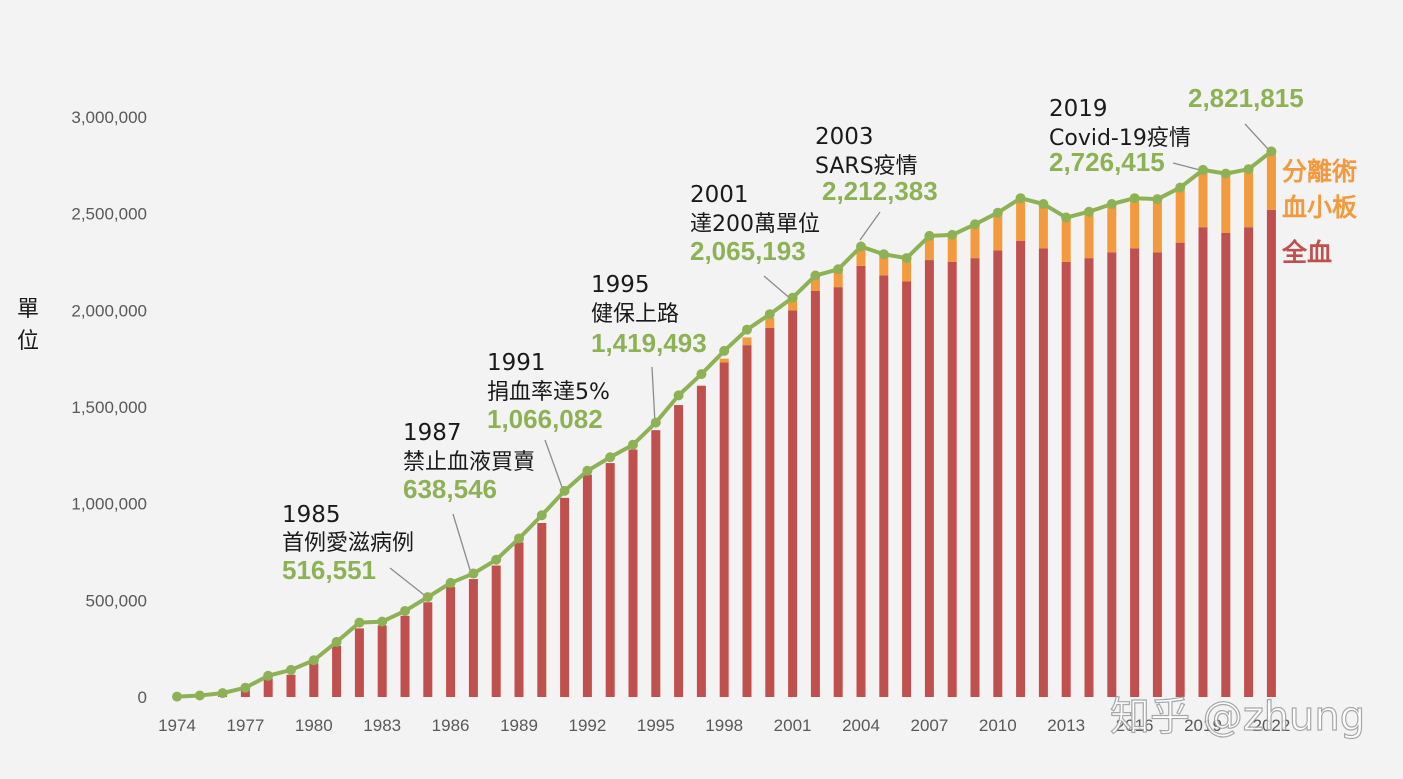 Image resolution: width=1403 pixels, height=779 pixels. Describe the element at coordinates (1078, 109) in the screenshot. I see `annotation-year: 2019` at that location.